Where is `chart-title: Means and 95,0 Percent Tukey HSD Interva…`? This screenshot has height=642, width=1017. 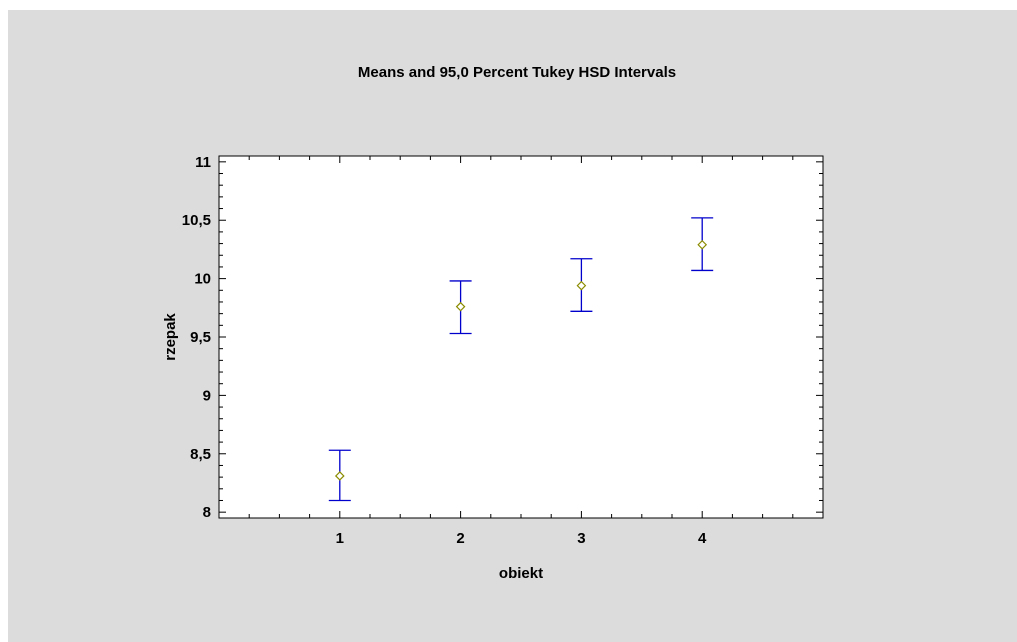
chart-title: Means and 95,0 Percent Tukey HSD Interva… is located at coordinates (517, 72).